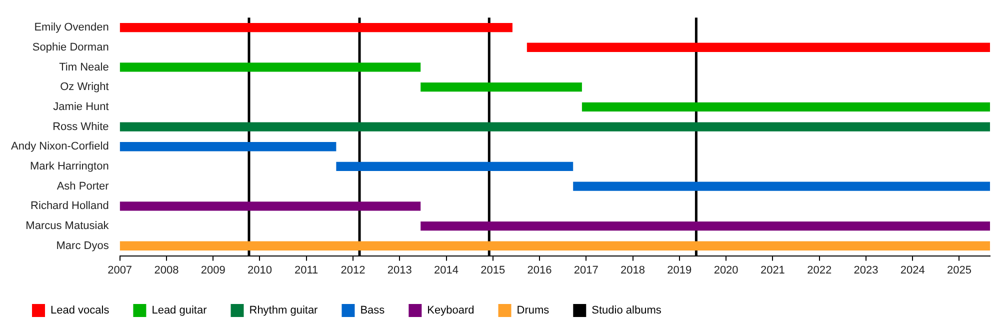 The height and width of the screenshot is (335, 1000). Describe the element at coordinates (866, 270) in the screenshot. I see `x-tick-label: 2023` at that location.